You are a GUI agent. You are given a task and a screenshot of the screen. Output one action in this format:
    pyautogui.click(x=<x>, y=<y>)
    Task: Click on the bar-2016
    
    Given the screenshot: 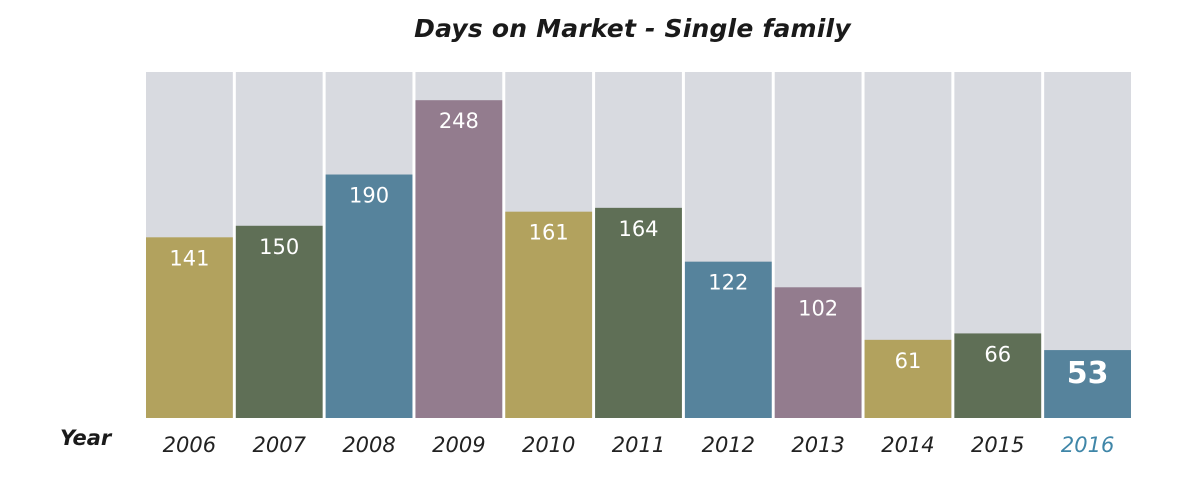 What is the action you would take?
    pyautogui.click(x=1087, y=384)
    